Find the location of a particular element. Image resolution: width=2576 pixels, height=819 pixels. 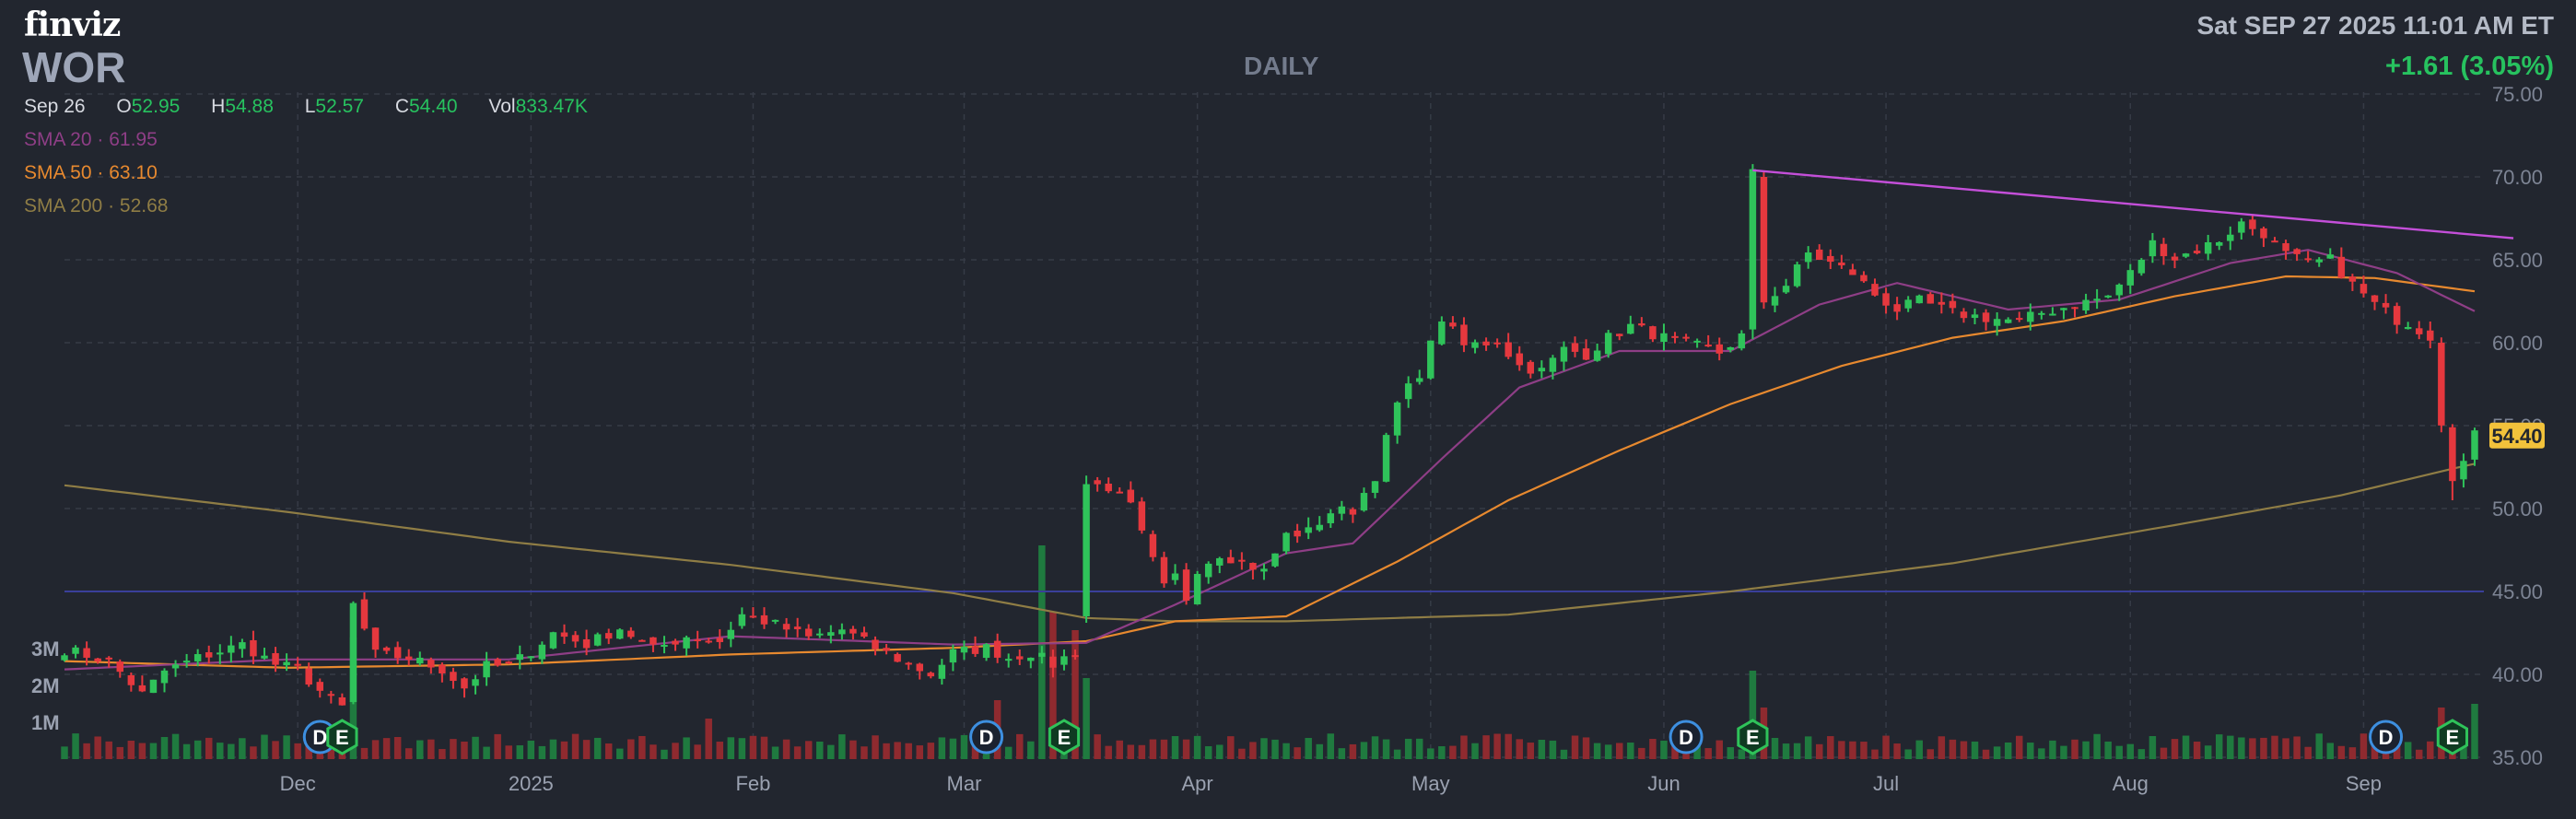

sma200-value: 52.68 is located at coordinates (144, 205).